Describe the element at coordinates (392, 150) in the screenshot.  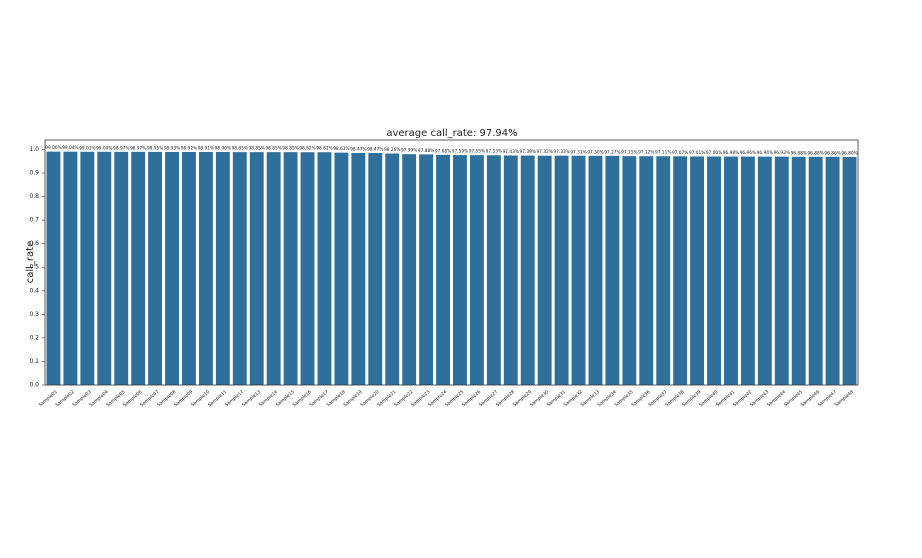
I see `value-label: 98.26%` at that location.